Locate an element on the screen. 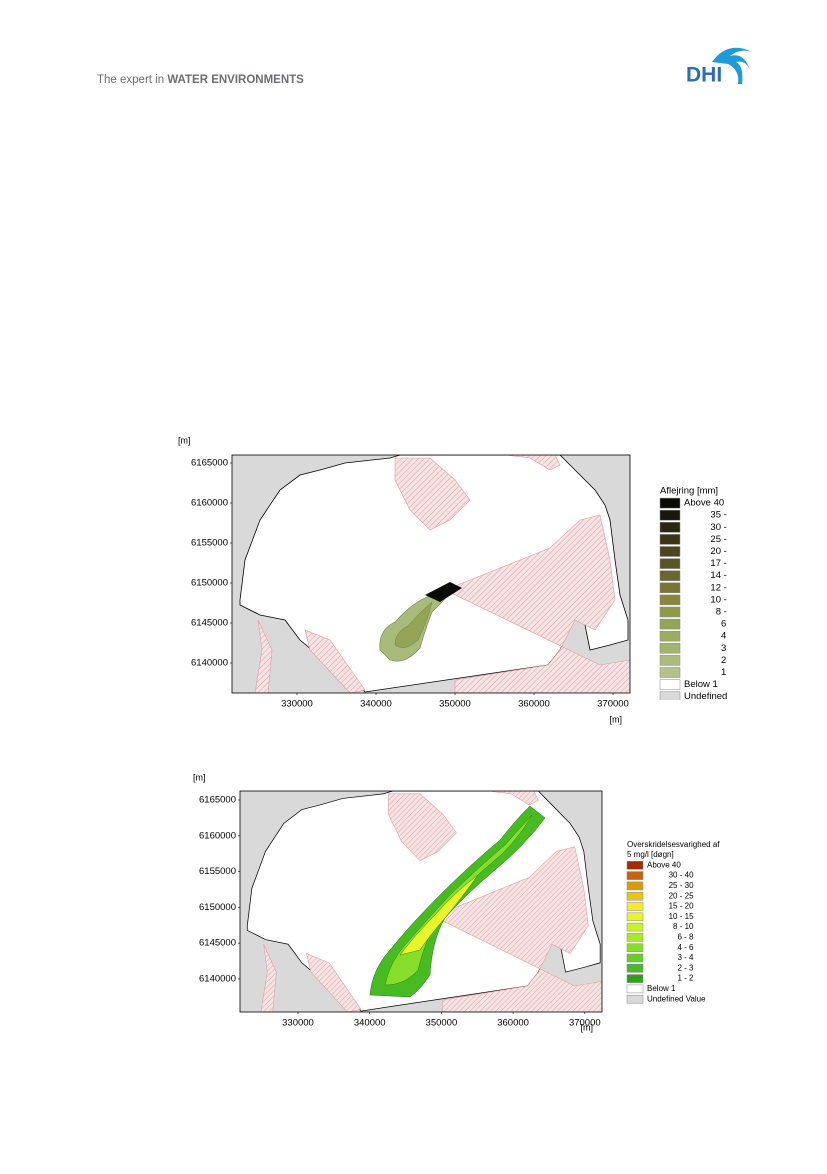 This screenshot has height=1174, width=827. legend-title: 5 mg/l [døgn] is located at coordinates (650, 854).